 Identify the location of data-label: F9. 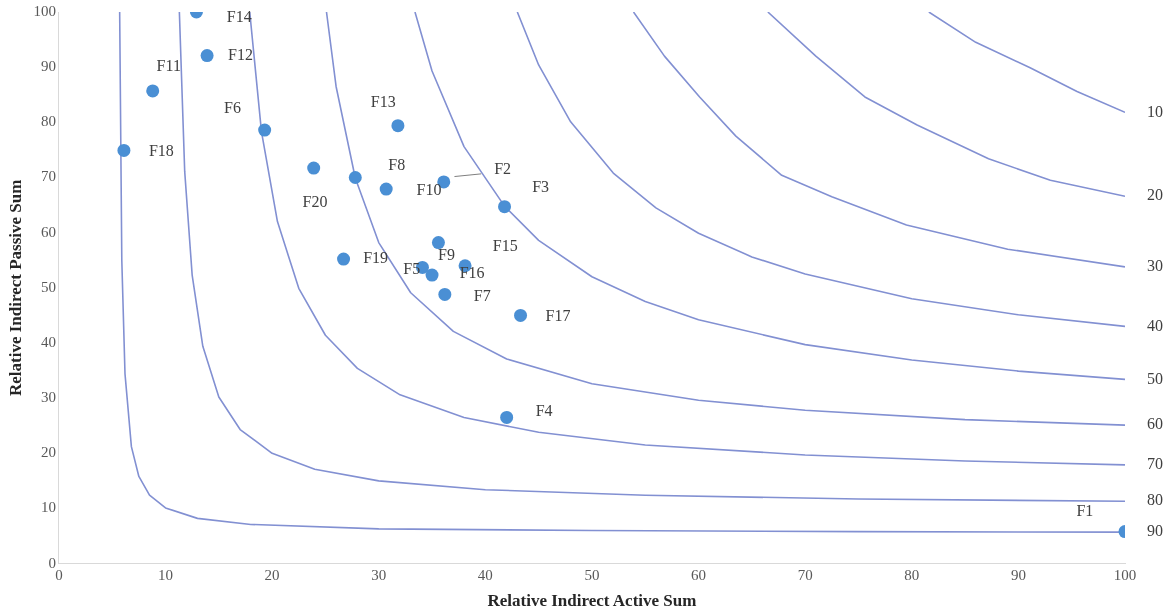
(446, 255).